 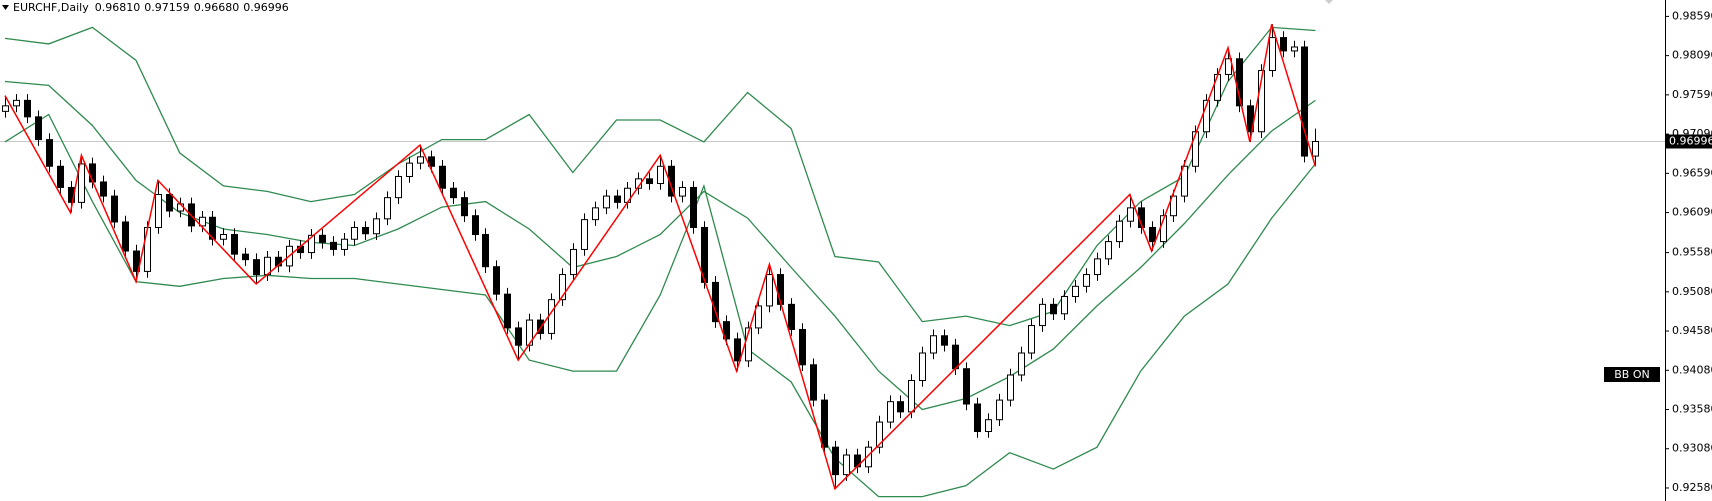 What do you see at coordinates (1689, 141) in the screenshot?
I see `current-price-box` at bounding box center [1689, 141].